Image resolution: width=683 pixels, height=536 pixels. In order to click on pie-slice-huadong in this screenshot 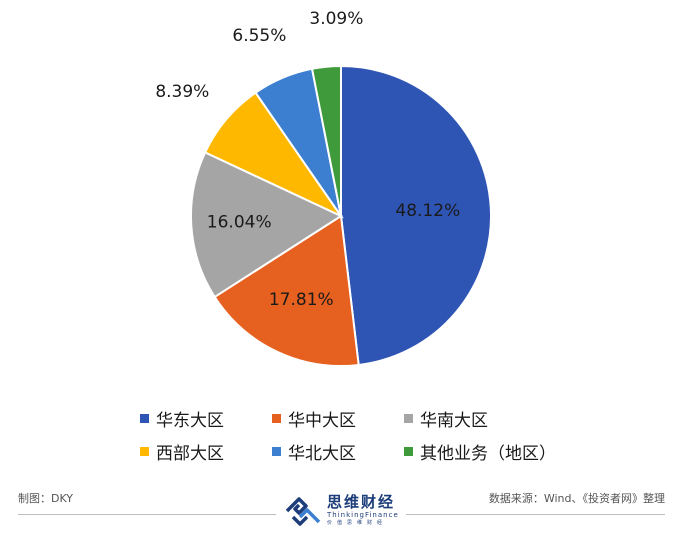, I will do `click(416, 215)`.